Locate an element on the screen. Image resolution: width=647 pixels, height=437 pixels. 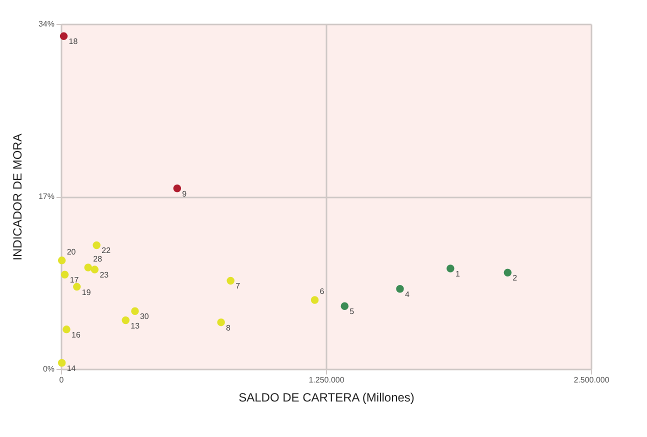
y-tick-label: 0% is located at coordinates (48, 369).